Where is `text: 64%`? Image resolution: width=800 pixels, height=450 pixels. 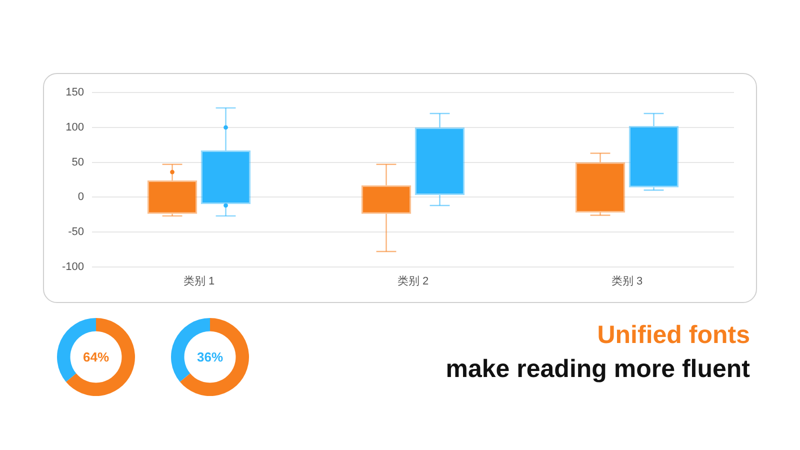
text: 64% is located at coordinates (96, 357).